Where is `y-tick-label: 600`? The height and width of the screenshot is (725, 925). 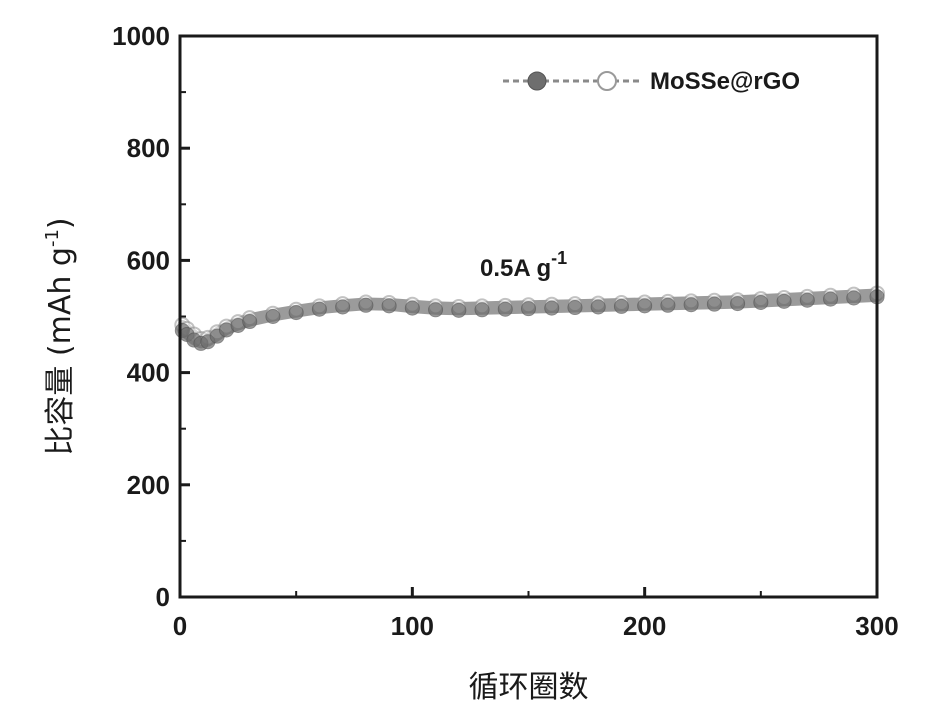 y-tick-label: 600 is located at coordinates (148, 260).